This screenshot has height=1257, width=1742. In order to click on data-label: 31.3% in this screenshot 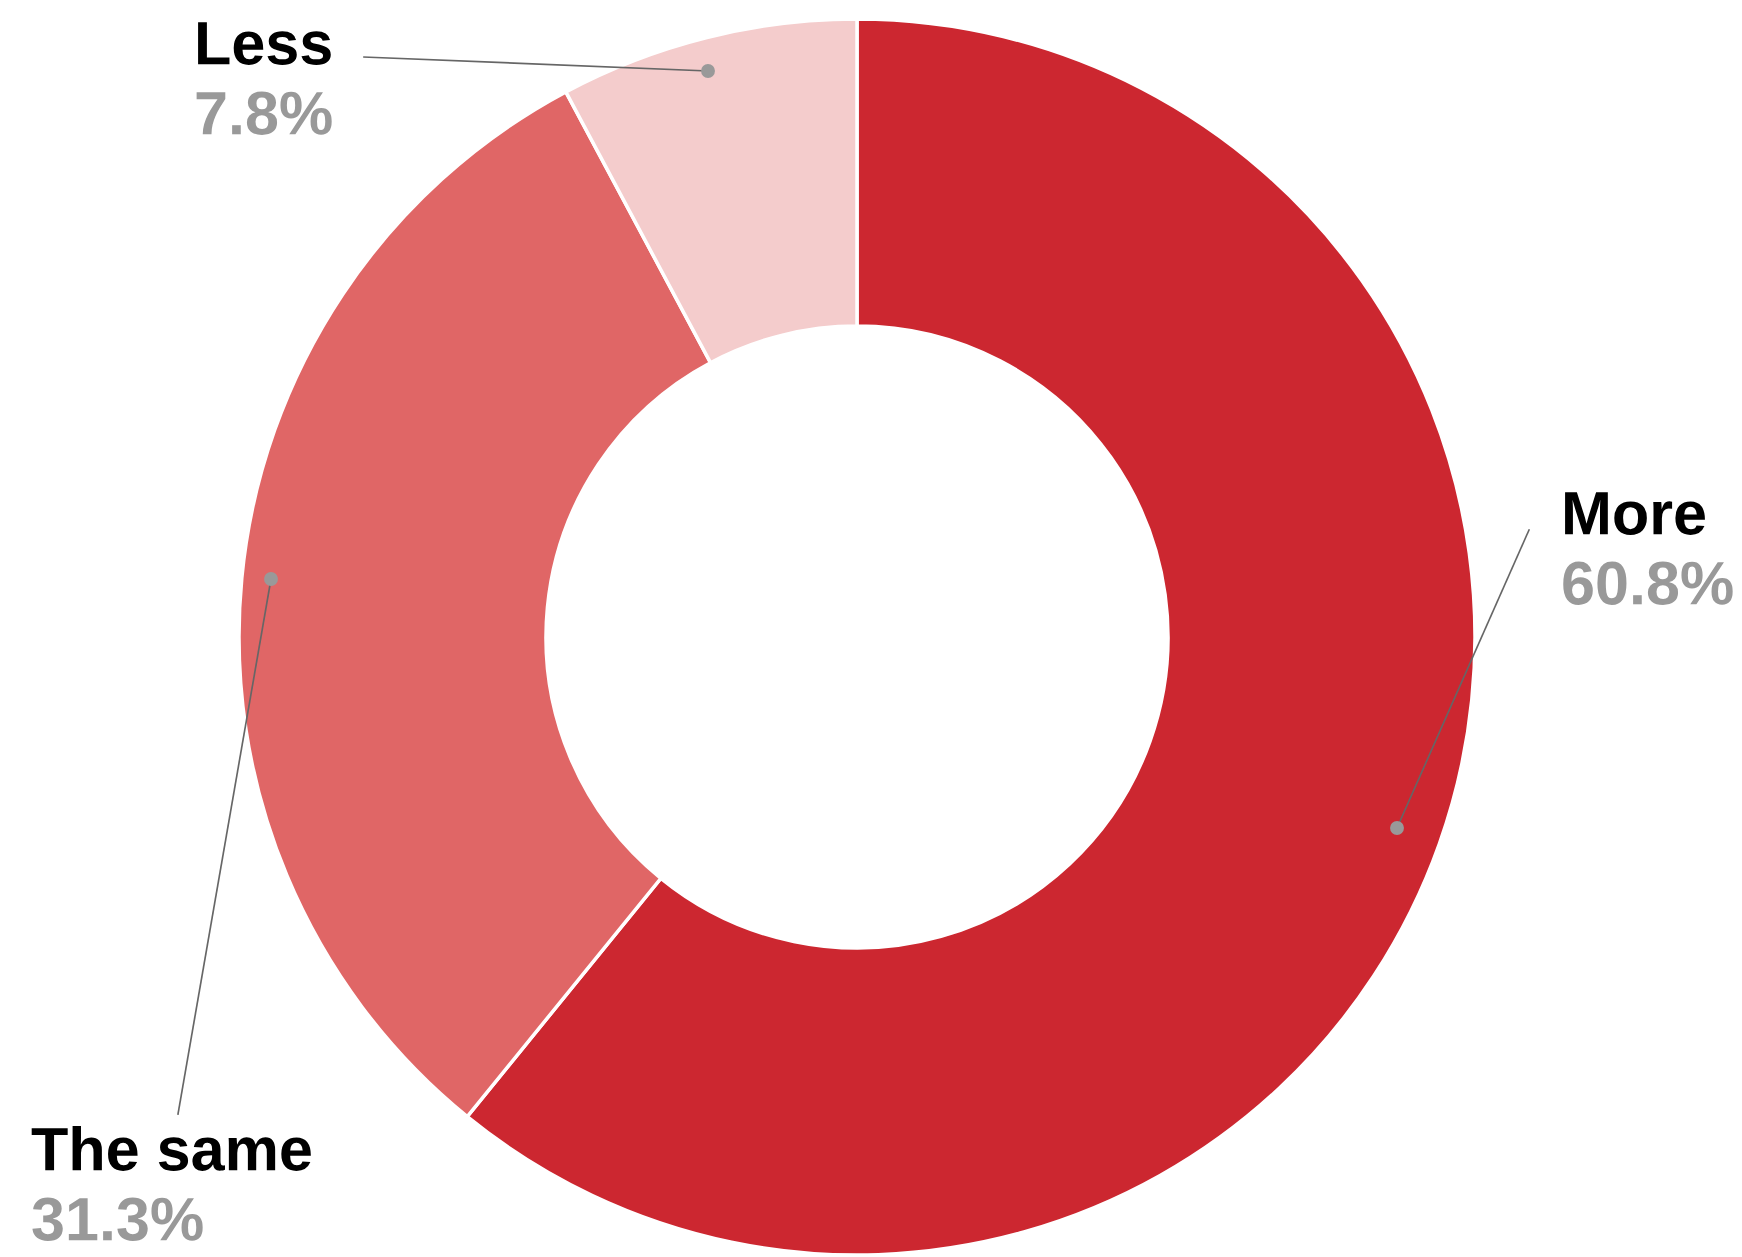, I will do `click(117, 1219)`.